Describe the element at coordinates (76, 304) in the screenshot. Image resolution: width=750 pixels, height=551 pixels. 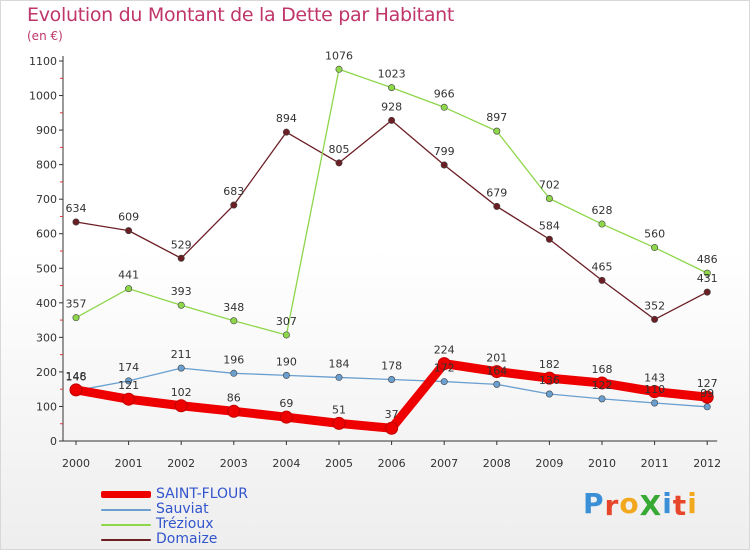
I see `data-label-trézioux: 357` at that location.